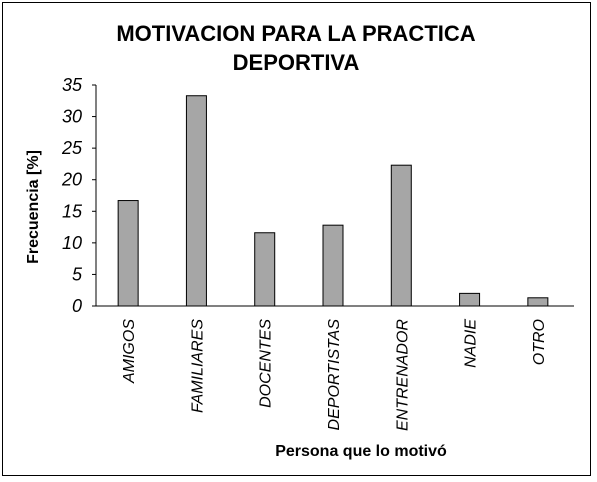 The height and width of the screenshot is (482, 597). Describe the element at coordinates (401, 235) in the screenshot. I see `bar-entrenador` at that location.